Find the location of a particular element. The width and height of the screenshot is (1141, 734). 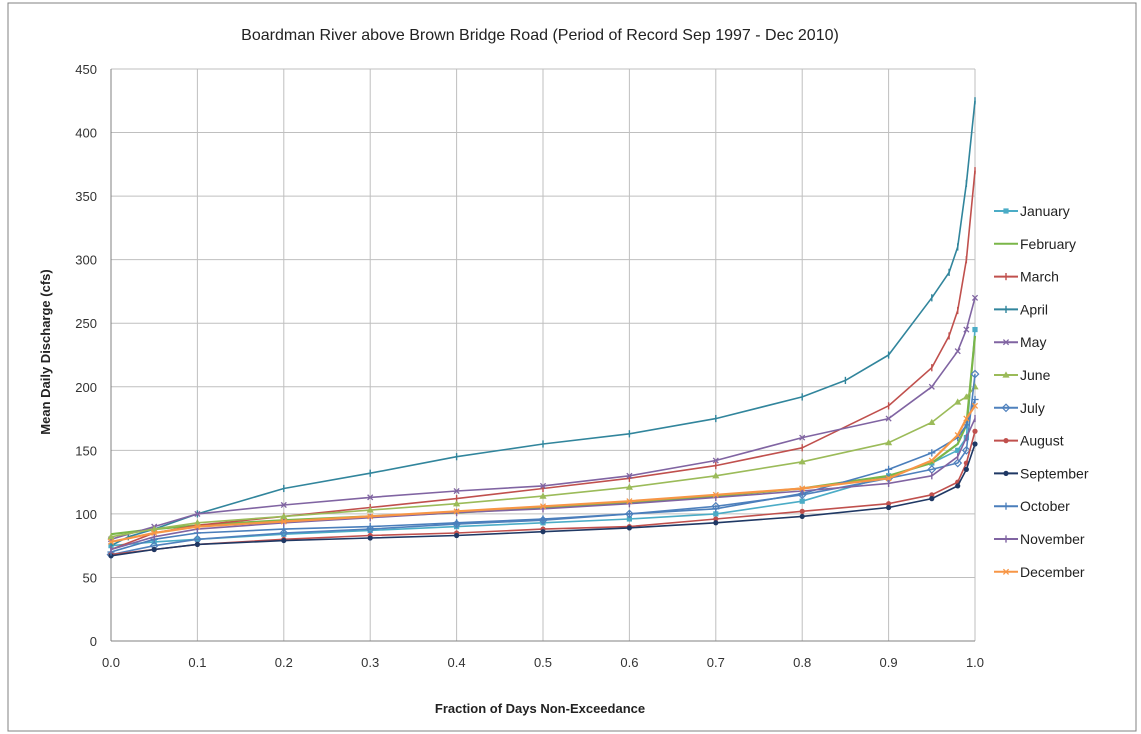

legend-item: August is located at coordinates (1029, 441).